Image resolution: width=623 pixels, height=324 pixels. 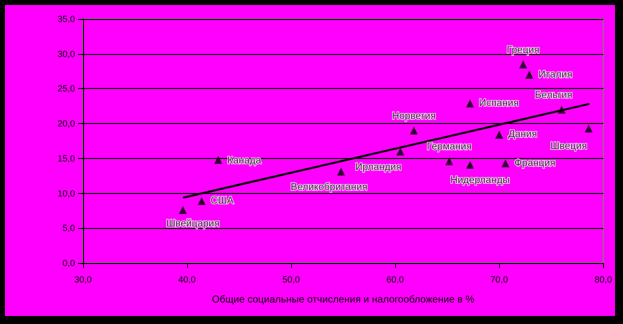 What do you see at coordinates (523, 134) in the screenshot?
I see `series-label: Дания` at bounding box center [523, 134].